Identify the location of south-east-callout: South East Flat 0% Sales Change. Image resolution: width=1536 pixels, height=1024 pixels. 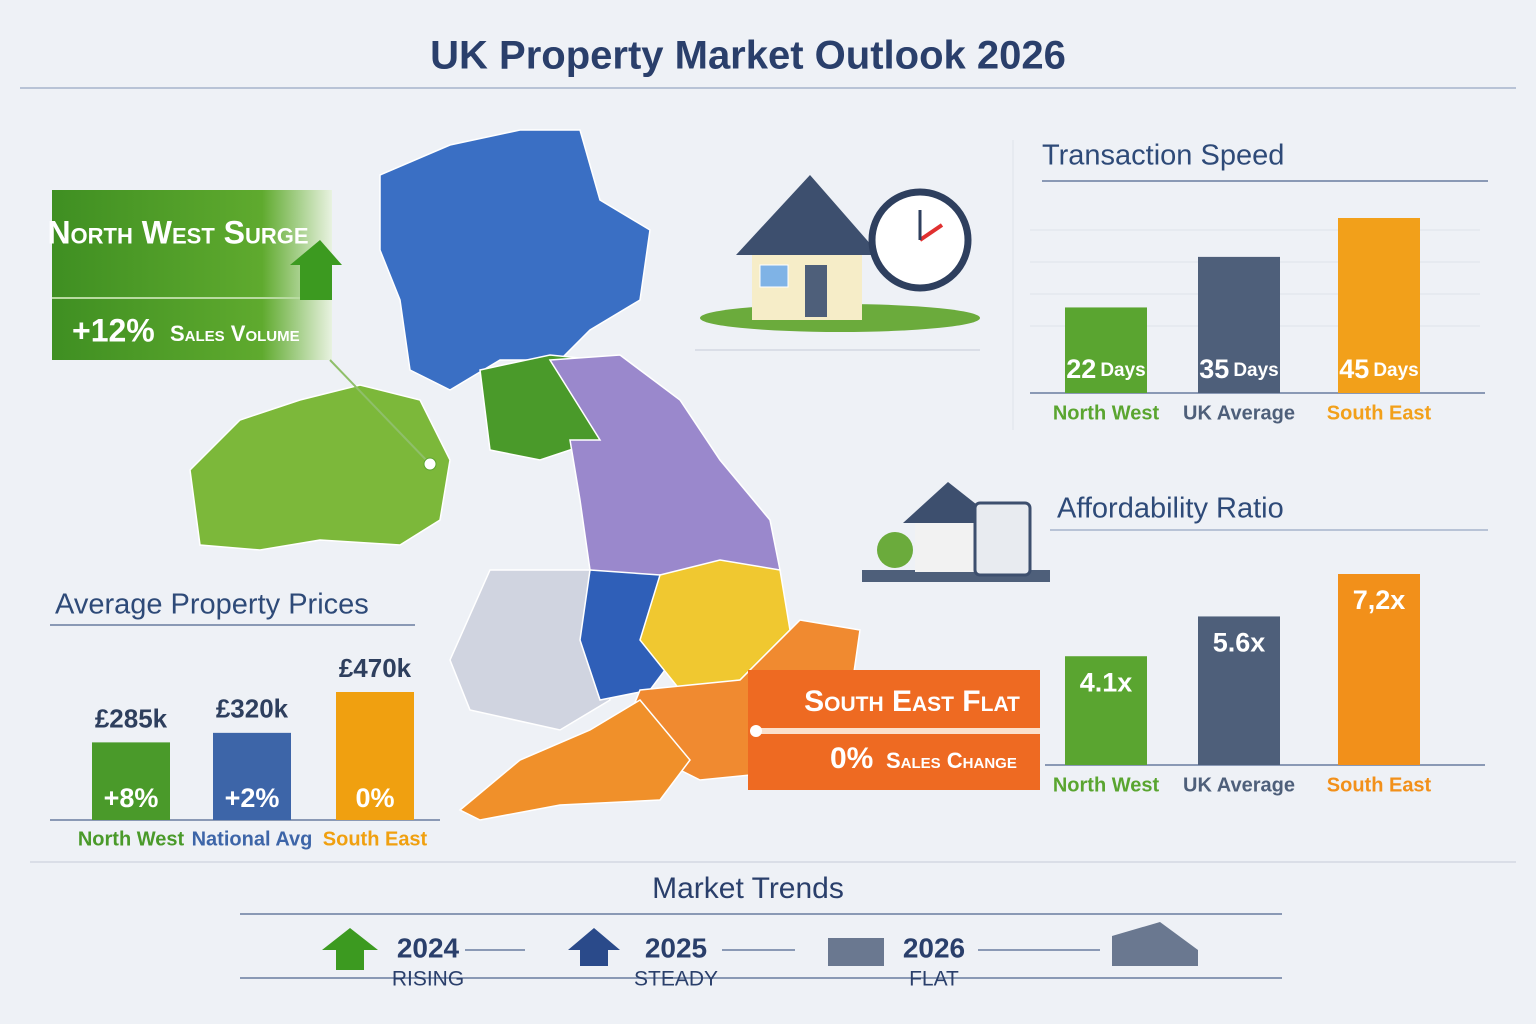
(894, 730).